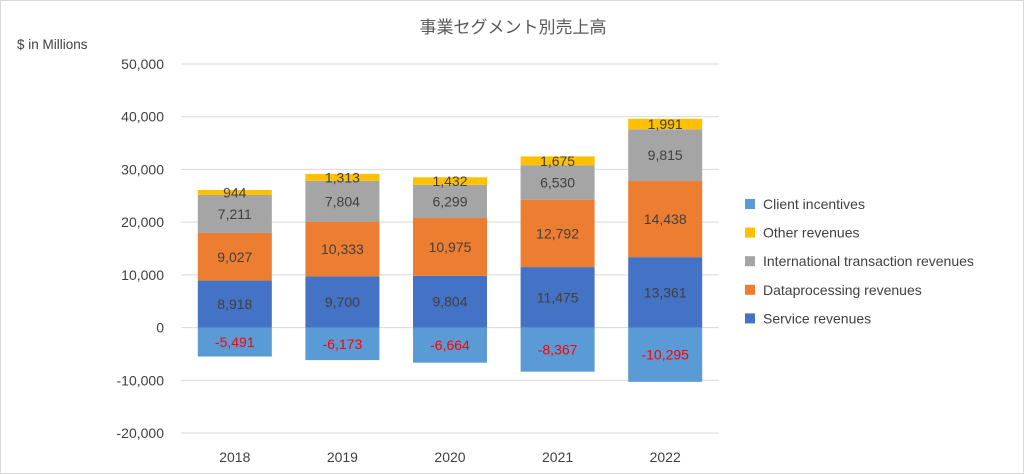 The height and width of the screenshot is (474, 1024). I want to click on data-label: -10,295, so click(665, 355).